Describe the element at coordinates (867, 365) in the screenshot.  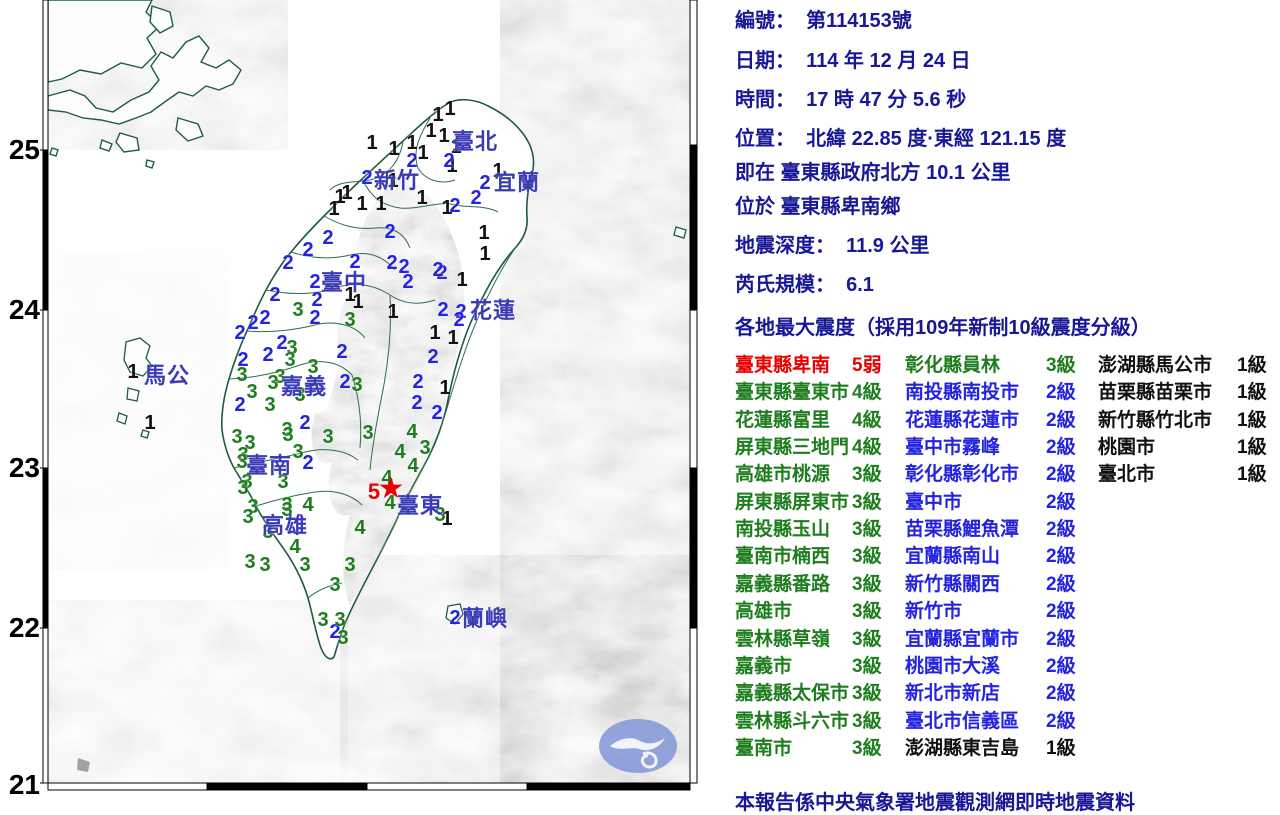
I see `intensity-level: 5弱` at that location.